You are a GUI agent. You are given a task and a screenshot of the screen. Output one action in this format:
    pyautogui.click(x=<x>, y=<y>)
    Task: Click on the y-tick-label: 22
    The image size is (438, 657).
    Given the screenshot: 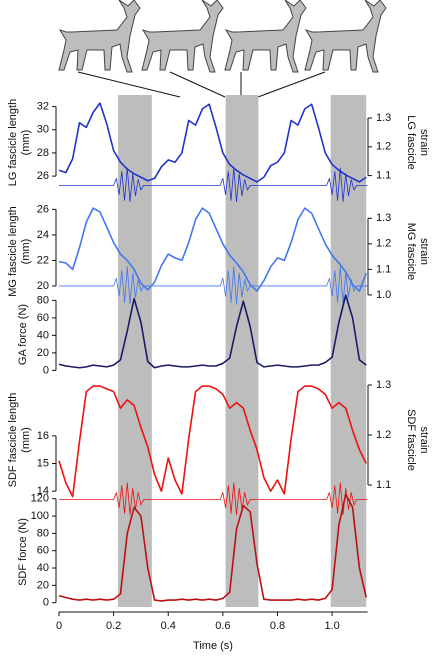 What is the action you would take?
    pyautogui.click(x=43, y=260)
    